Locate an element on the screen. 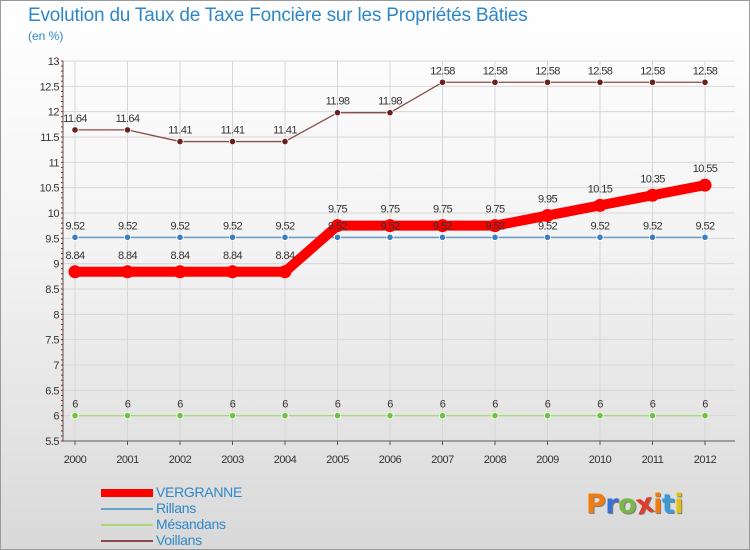 This screenshot has height=550, width=750. data-label-vergranne: 9.95 is located at coordinates (547, 200).